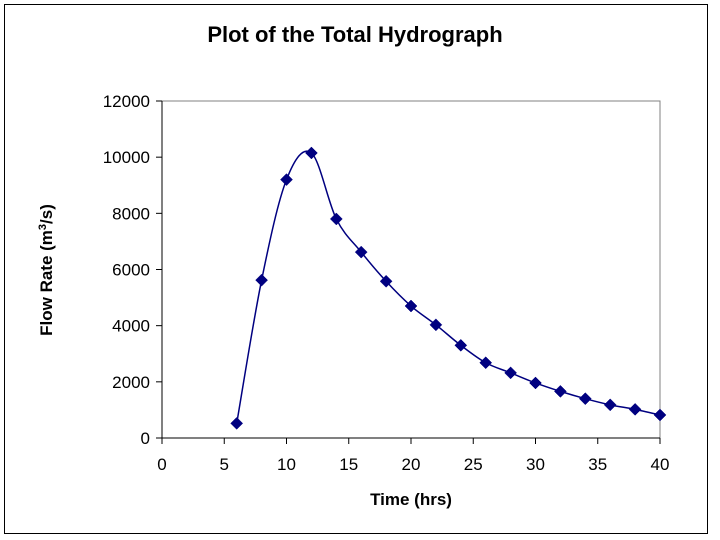 Image resolution: width=720 pixels, height=540 pixels. What do you see at coordinates (46, 214) in the screenshot?
I see `y-axis-label-end: /s)` at bounding box center [46, 214].